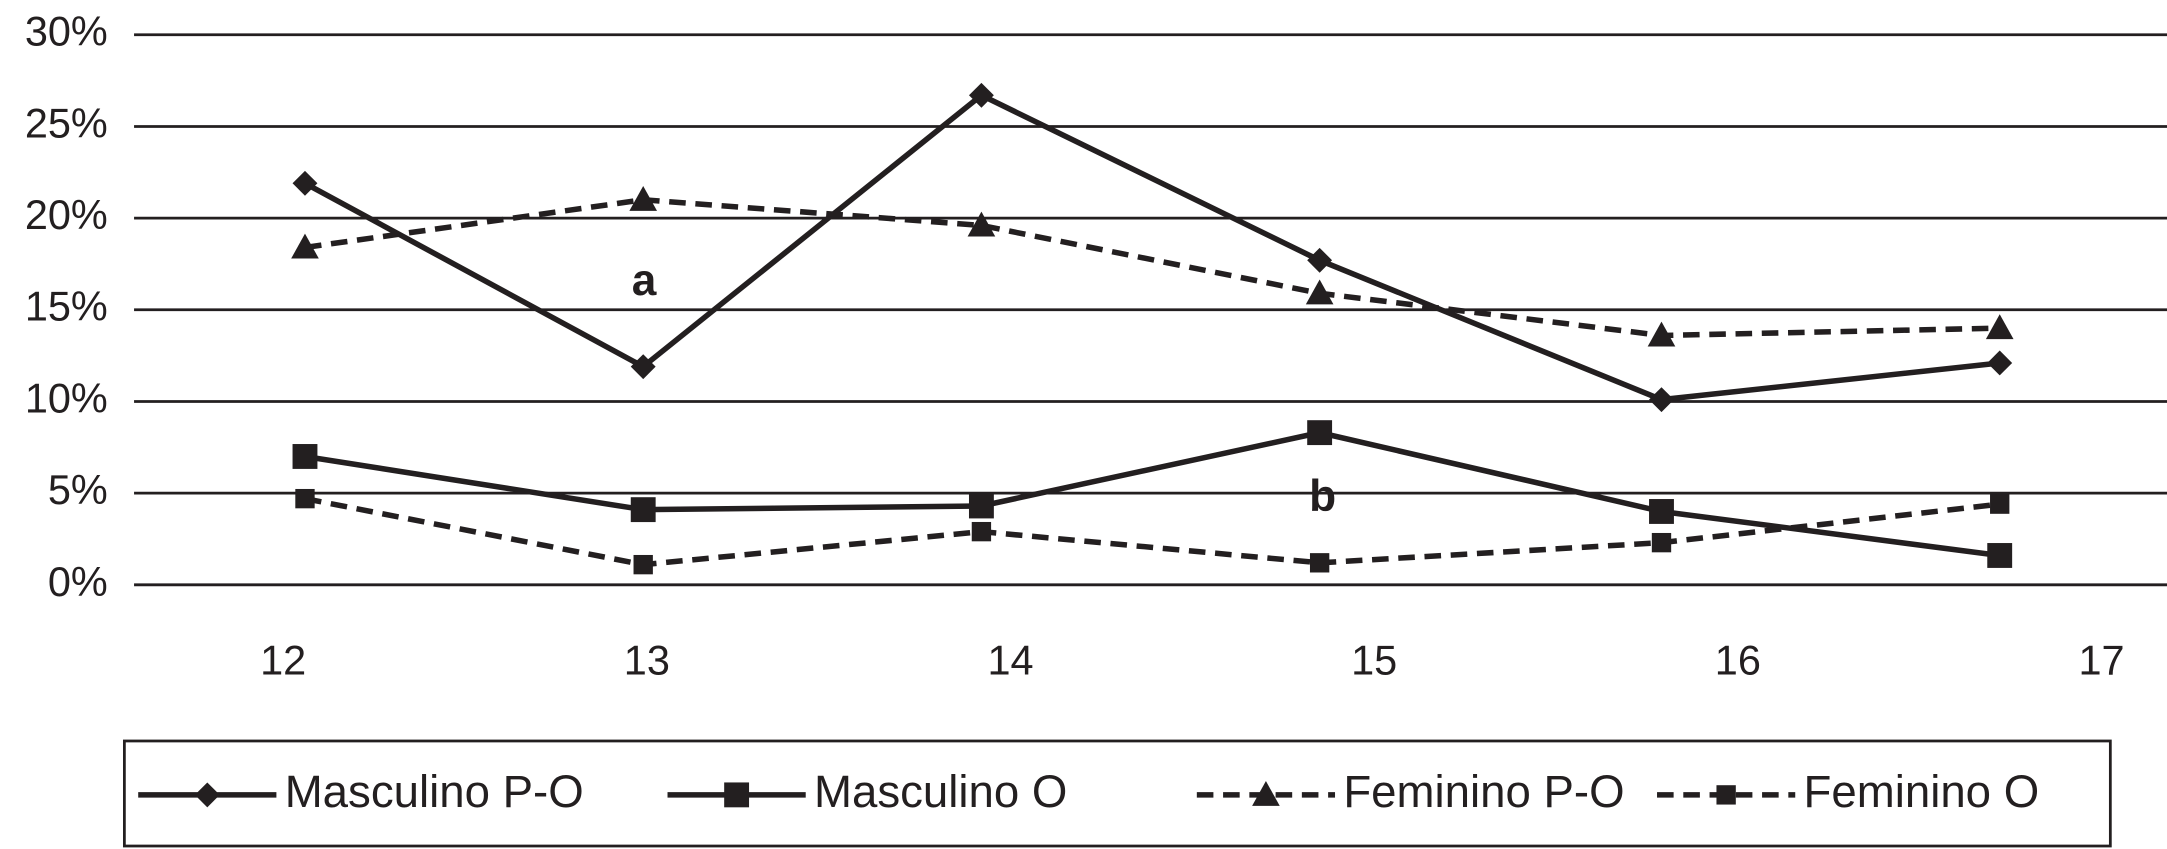 The image size is (2167, 849). What do you see at coordinates (1322, 496) in the screenshot?
I see `annotation: b` at bounding box center [1322, 496].